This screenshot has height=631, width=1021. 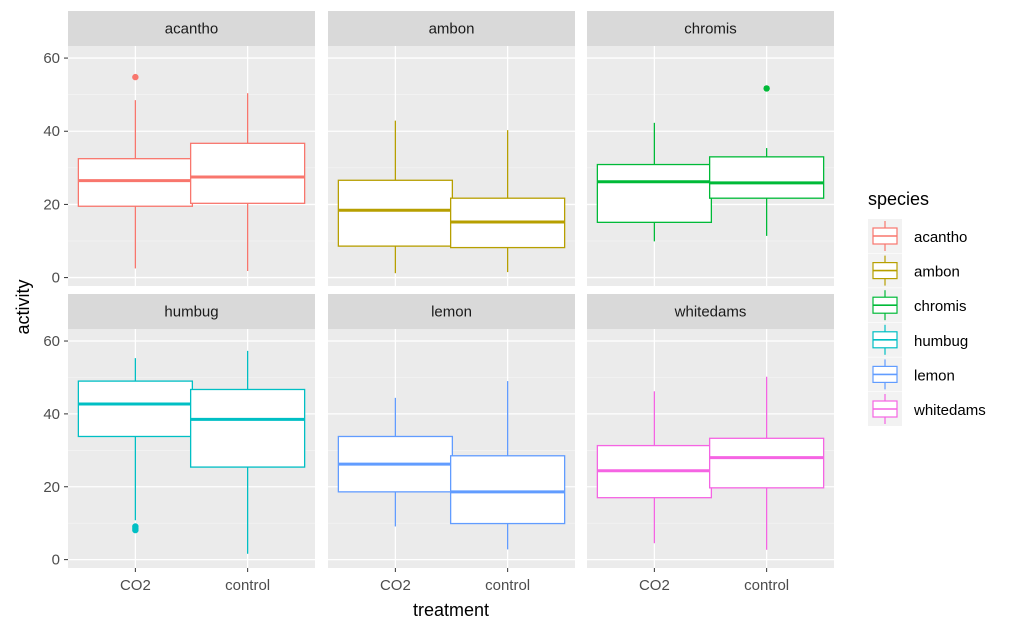 I want to click on facet-panel-ambon: ambon, so click(x=451, y=148).